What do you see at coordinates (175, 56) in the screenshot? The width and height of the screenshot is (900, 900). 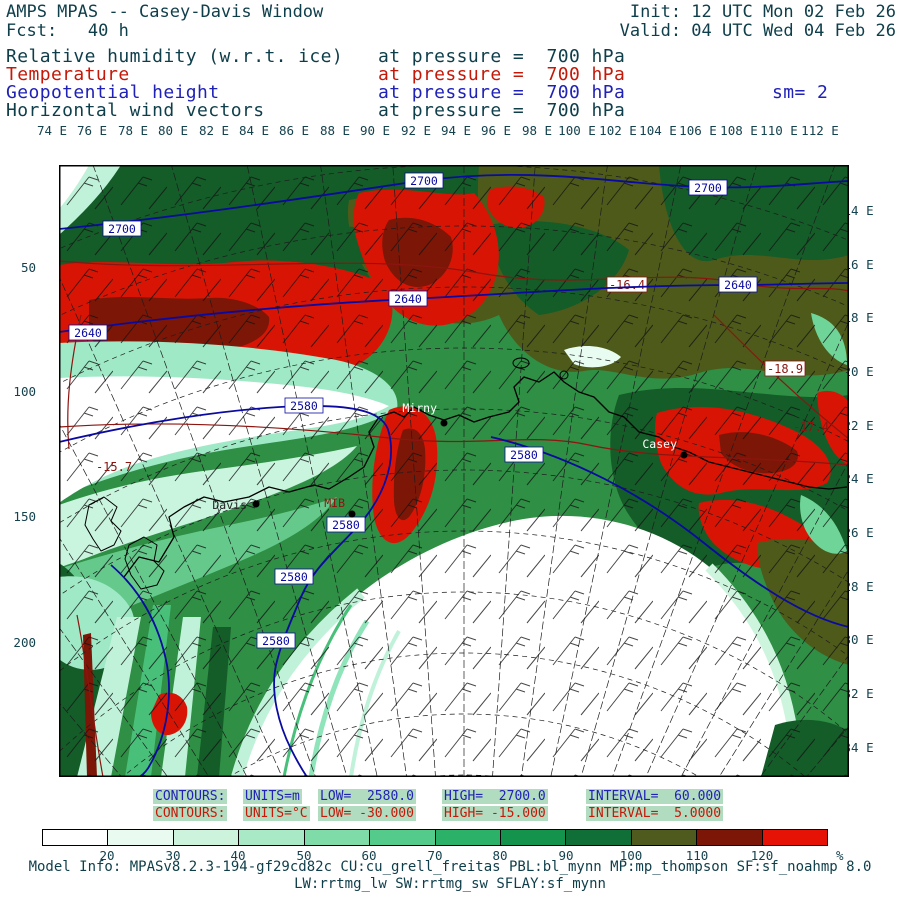 I see `field-rh-label: Relative humidity (w.r.t. ice)` at bounding box center [175, 56].